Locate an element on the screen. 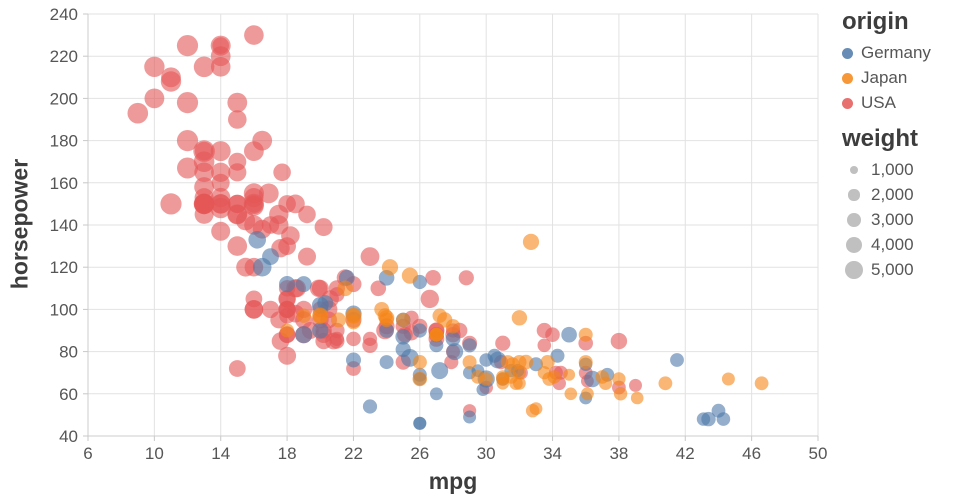  x-tick-label: 42 is located at coordinates (685, 453).